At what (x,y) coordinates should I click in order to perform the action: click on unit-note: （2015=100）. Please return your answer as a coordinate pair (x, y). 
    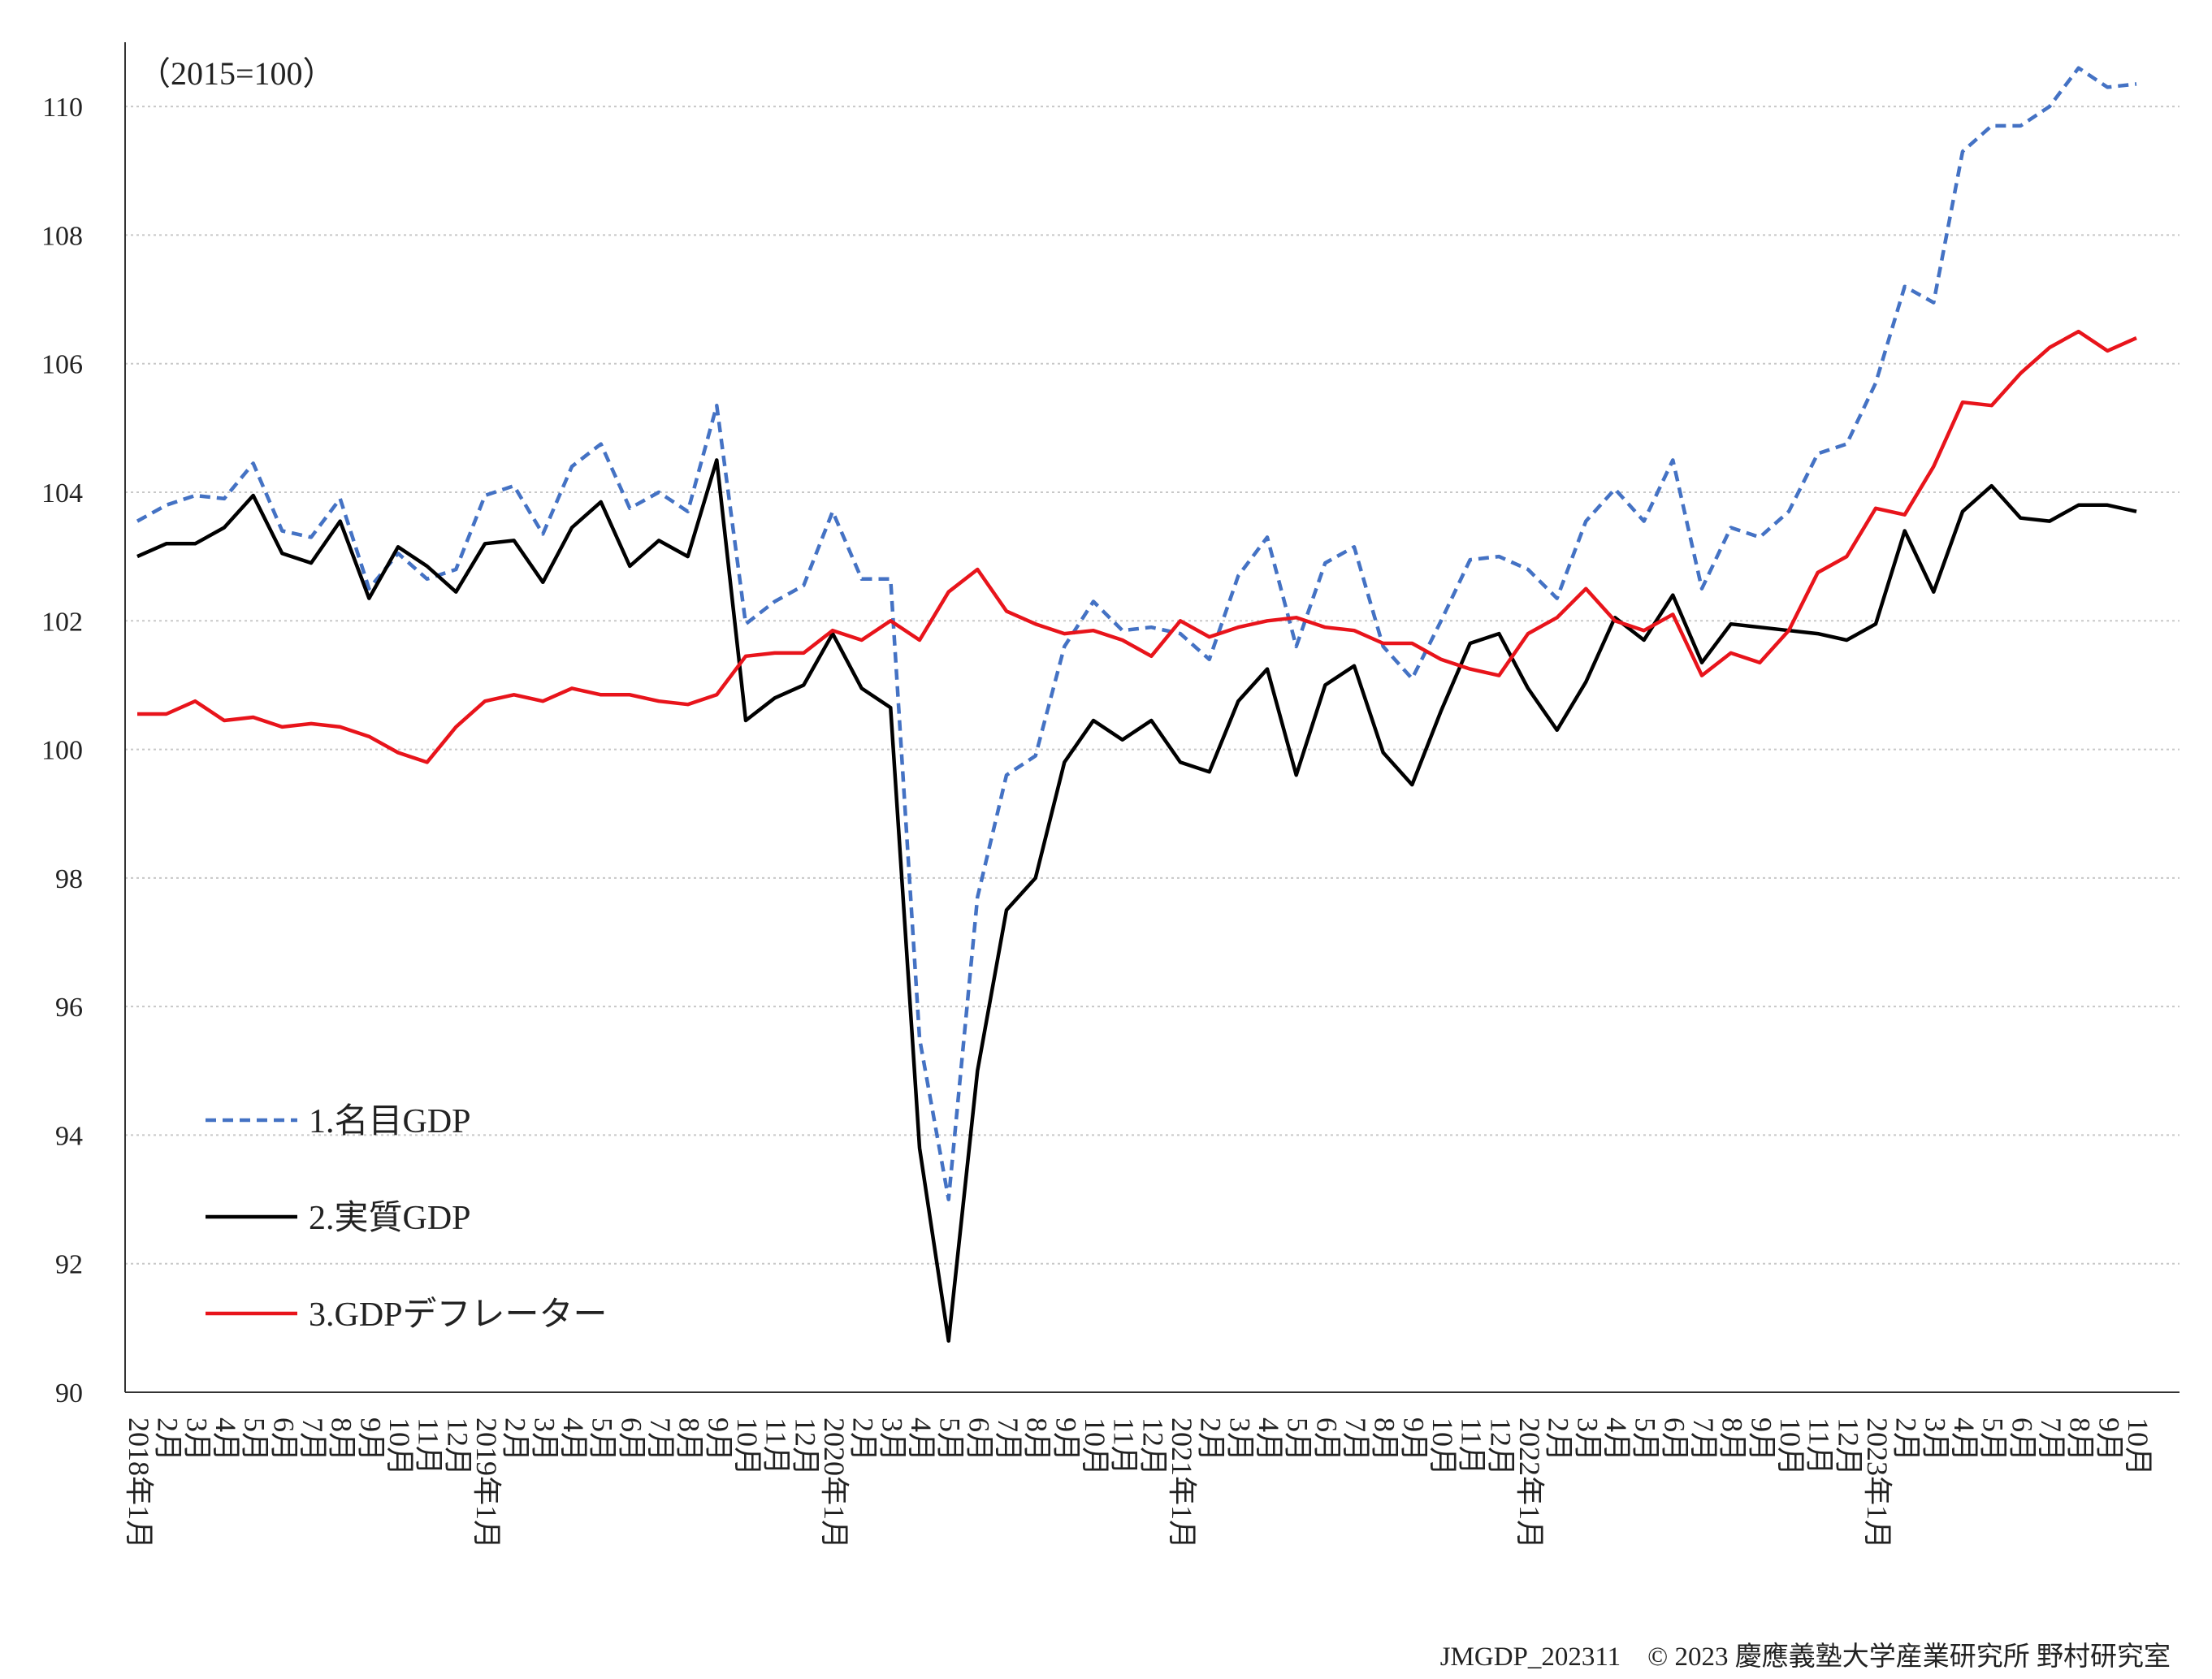
    Looking at the image, I should click on (236, 73).